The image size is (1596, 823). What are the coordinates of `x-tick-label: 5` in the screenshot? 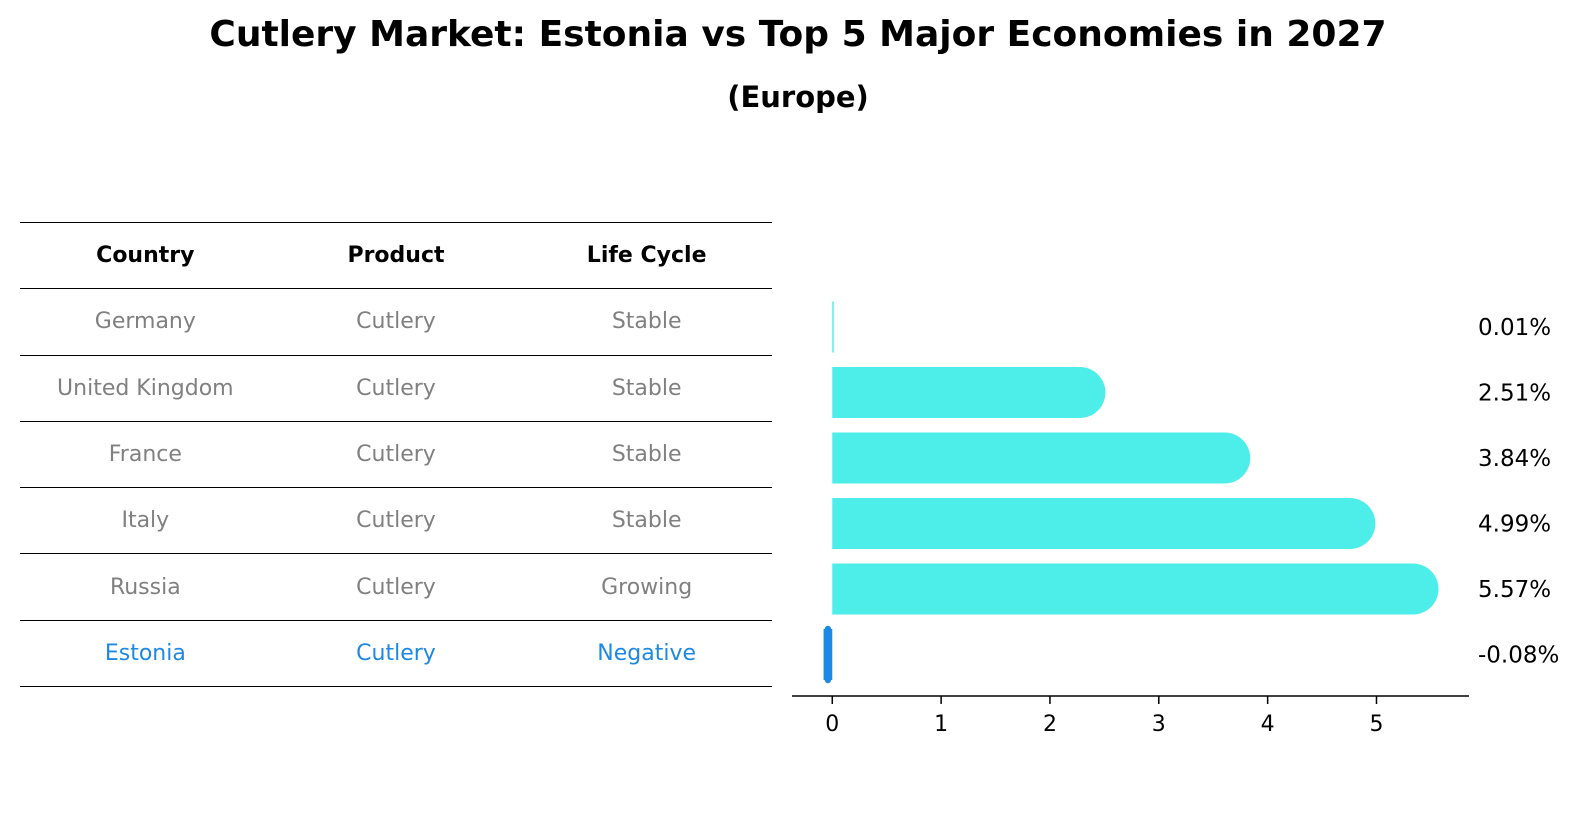 It's located at (1376, 724).